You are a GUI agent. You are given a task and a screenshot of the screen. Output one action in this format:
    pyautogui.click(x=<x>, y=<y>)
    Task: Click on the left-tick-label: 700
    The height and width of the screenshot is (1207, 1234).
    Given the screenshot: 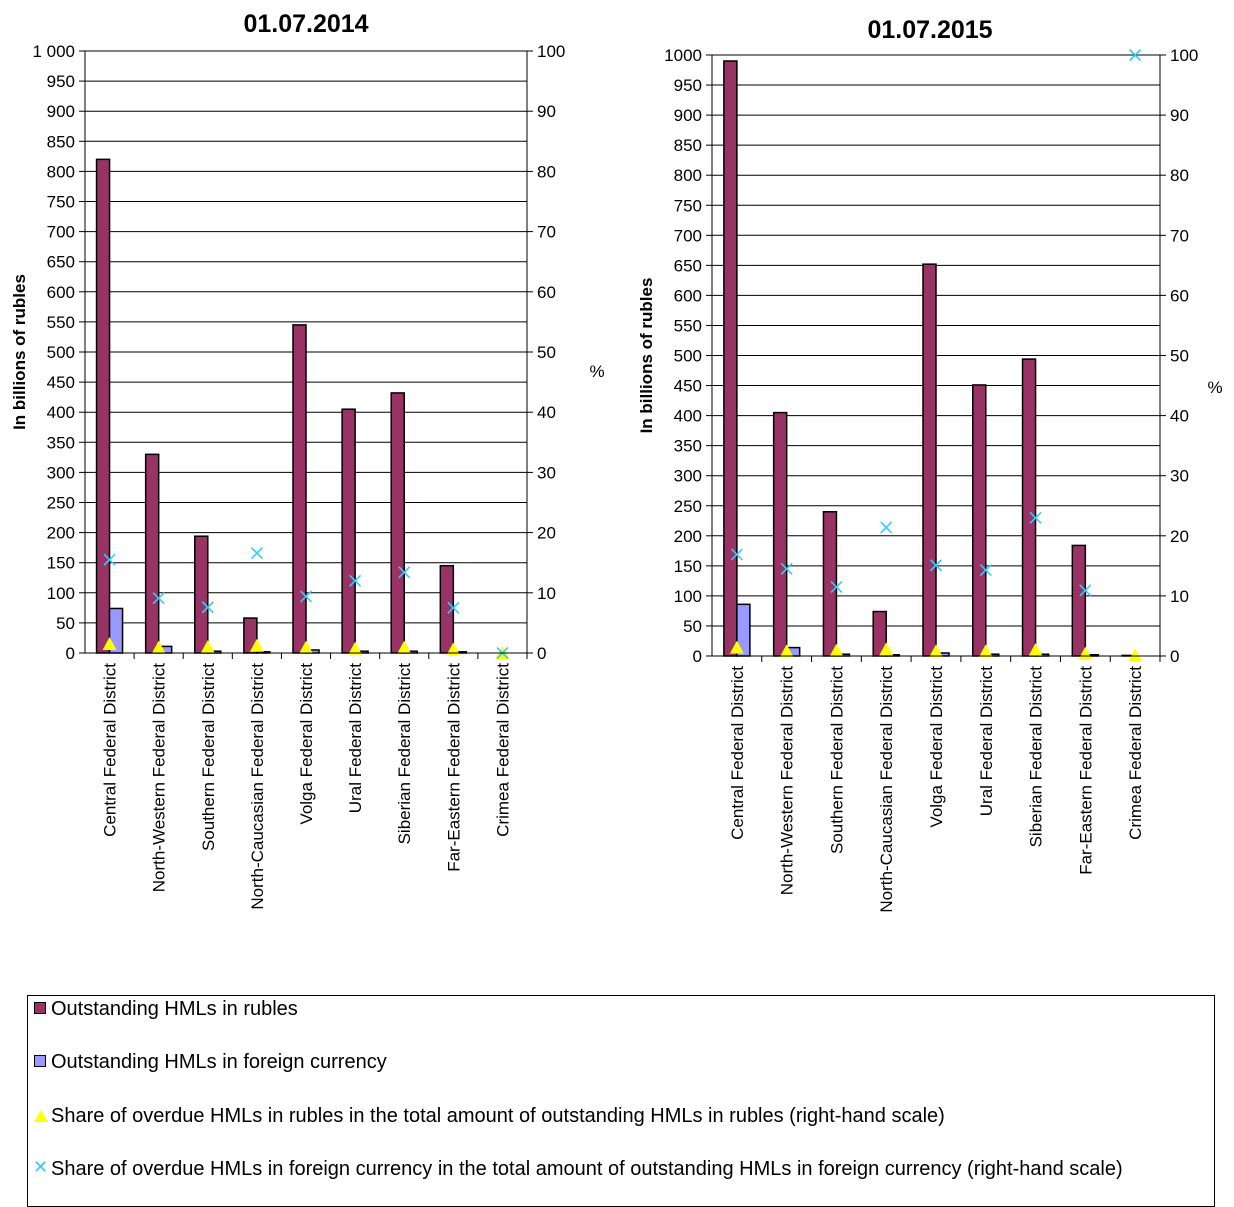 What is the action you would take?
    pyautogui.click(x=688, y=235)
    